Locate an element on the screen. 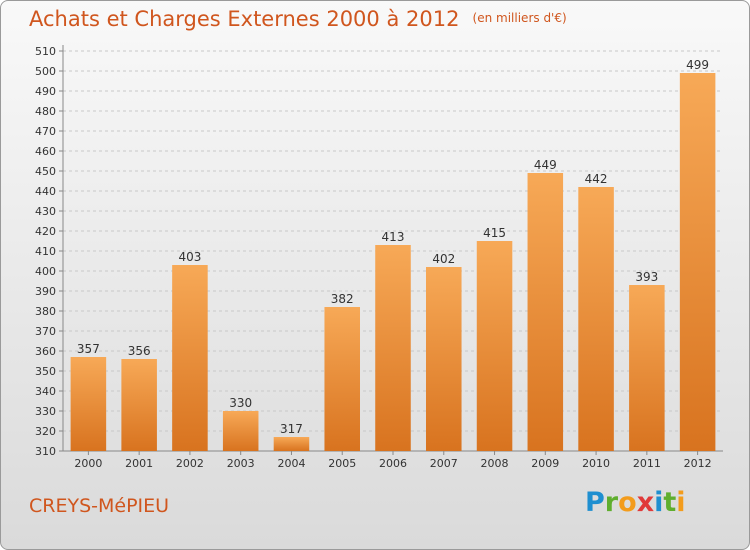  bar-value-label: 330 is located at coordinates (240, 403).